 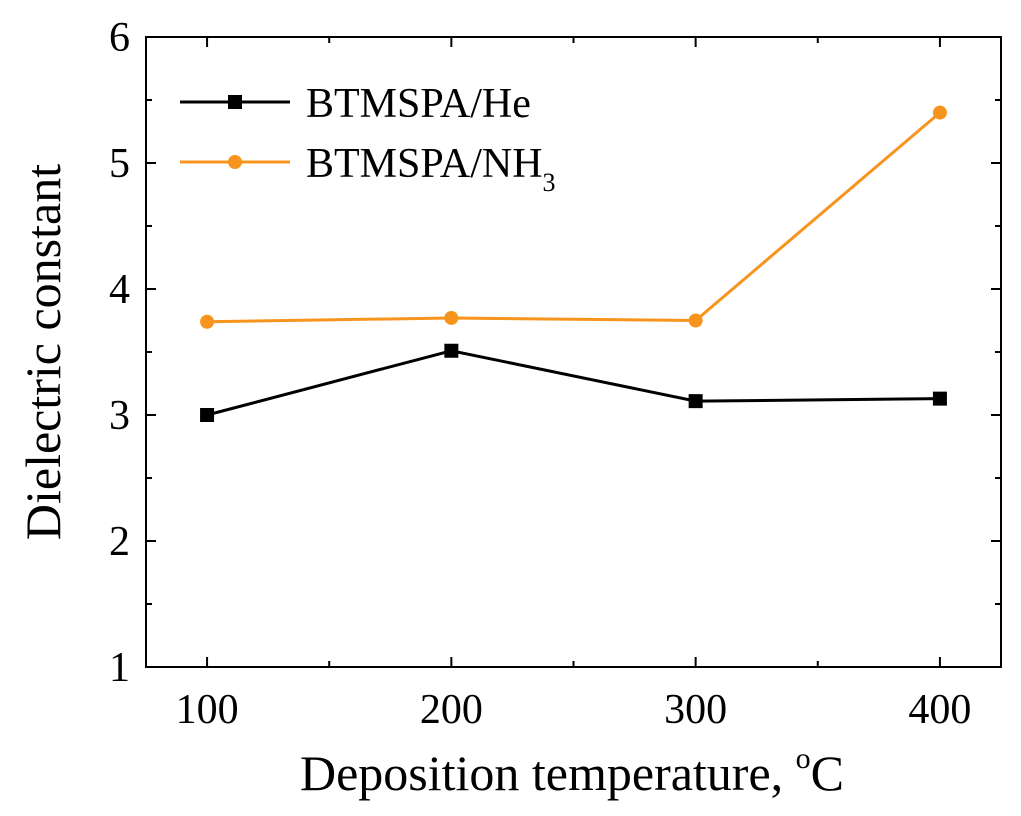 What do you see at coordinates (119, 164) in the screenshot?
I see `y-tick-label: 5` at bounding box center [119, 164].